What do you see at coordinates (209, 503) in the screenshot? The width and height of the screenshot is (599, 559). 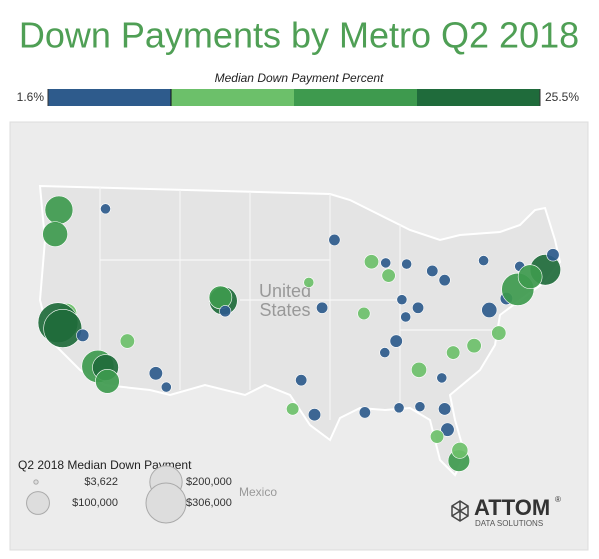 I see `size-legend-label: $306,000` at bounding box center [209, 503].